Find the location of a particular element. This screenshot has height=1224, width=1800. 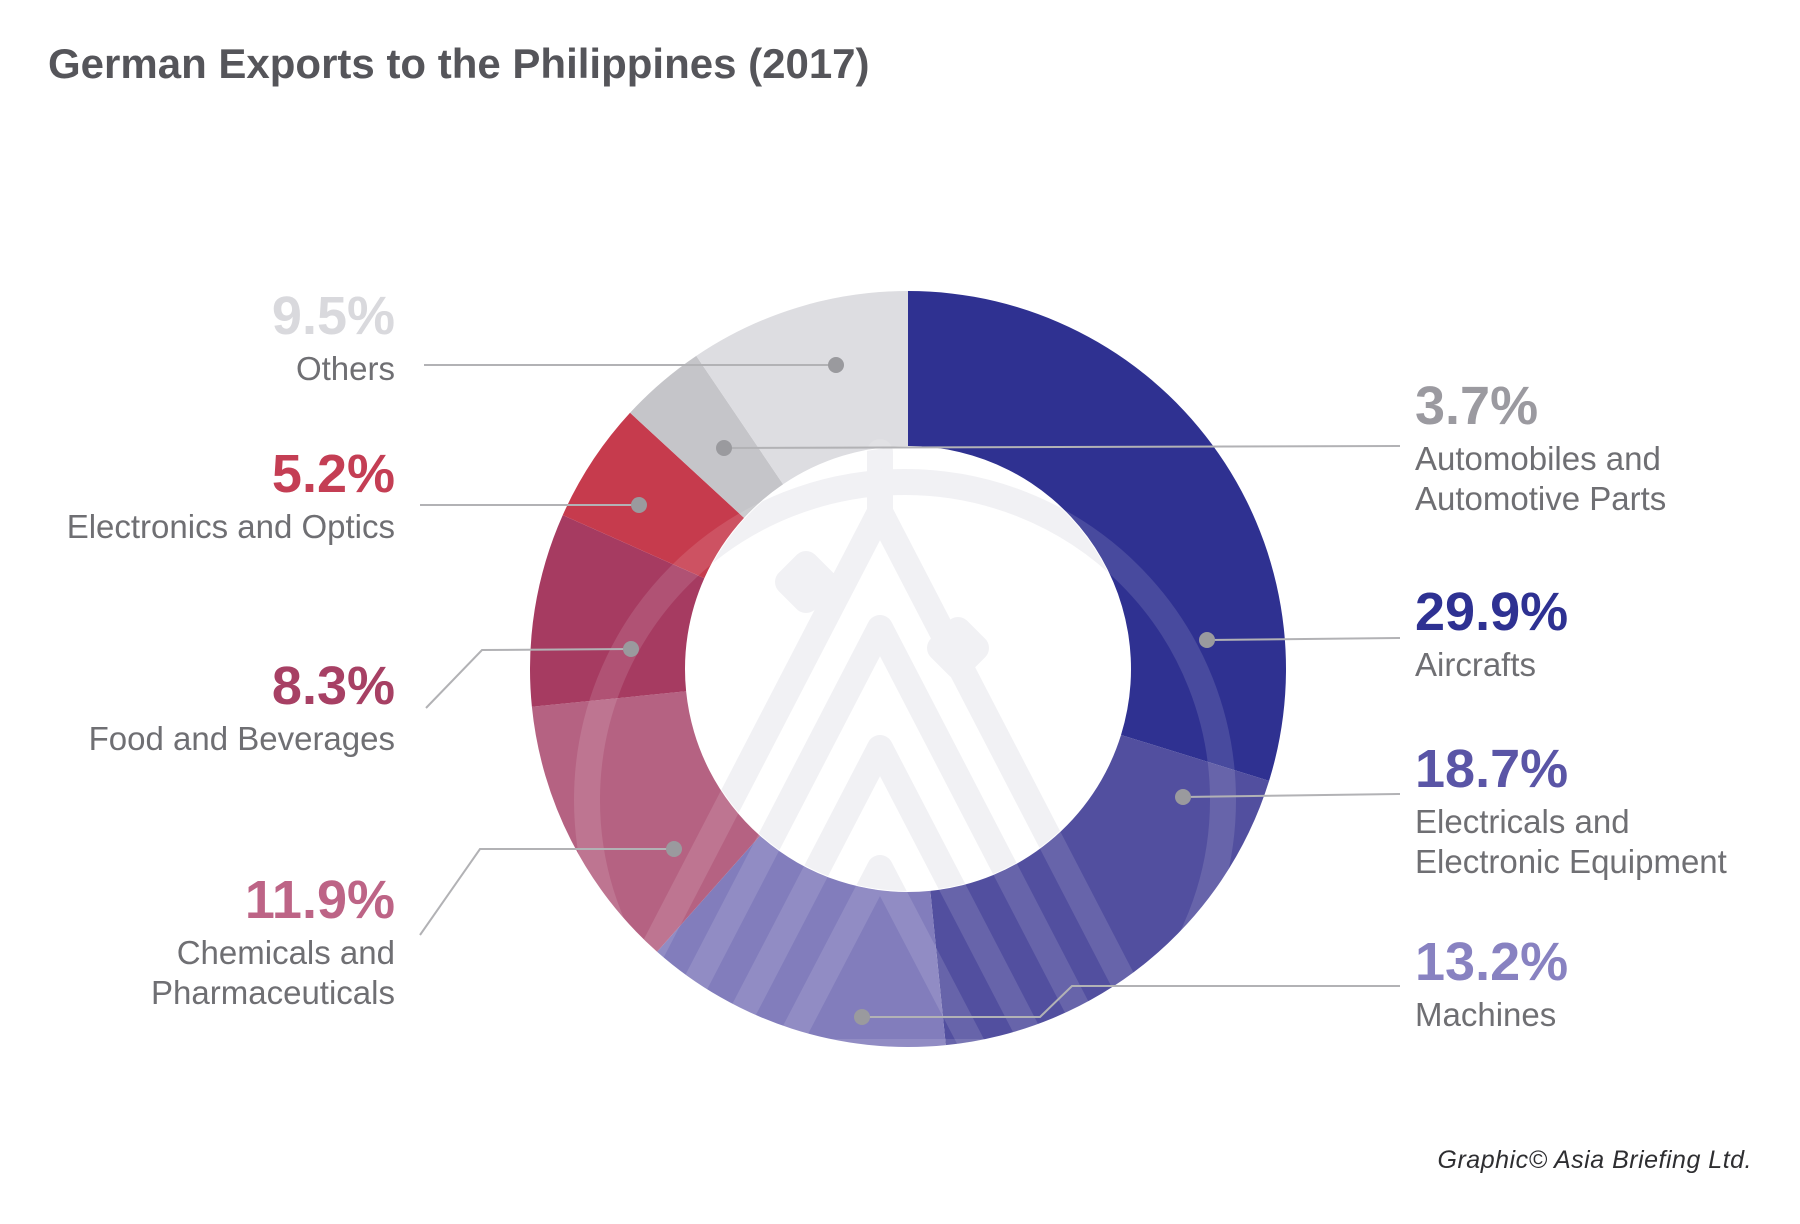

percent-value: 11.9% is located at coordinates (319, 900).